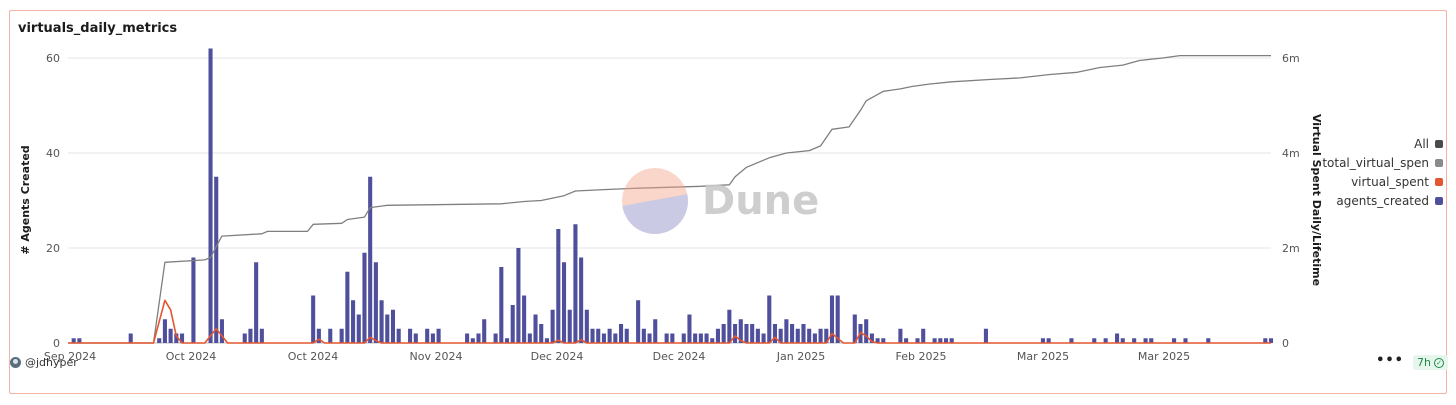 The image size is (1456, 405). I want to click on author: @jdhyper, so click(44, 362).